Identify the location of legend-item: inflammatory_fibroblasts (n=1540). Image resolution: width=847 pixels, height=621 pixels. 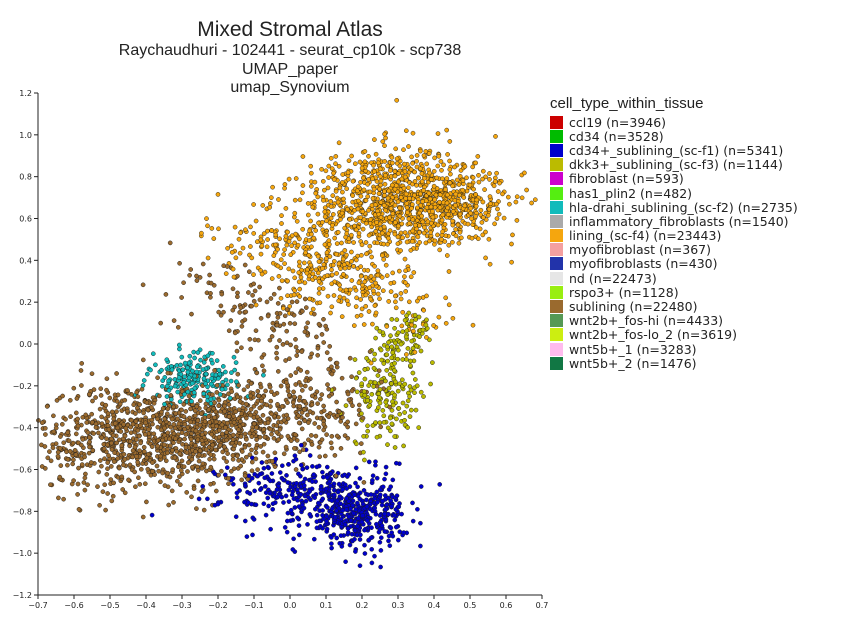
(674, 221).